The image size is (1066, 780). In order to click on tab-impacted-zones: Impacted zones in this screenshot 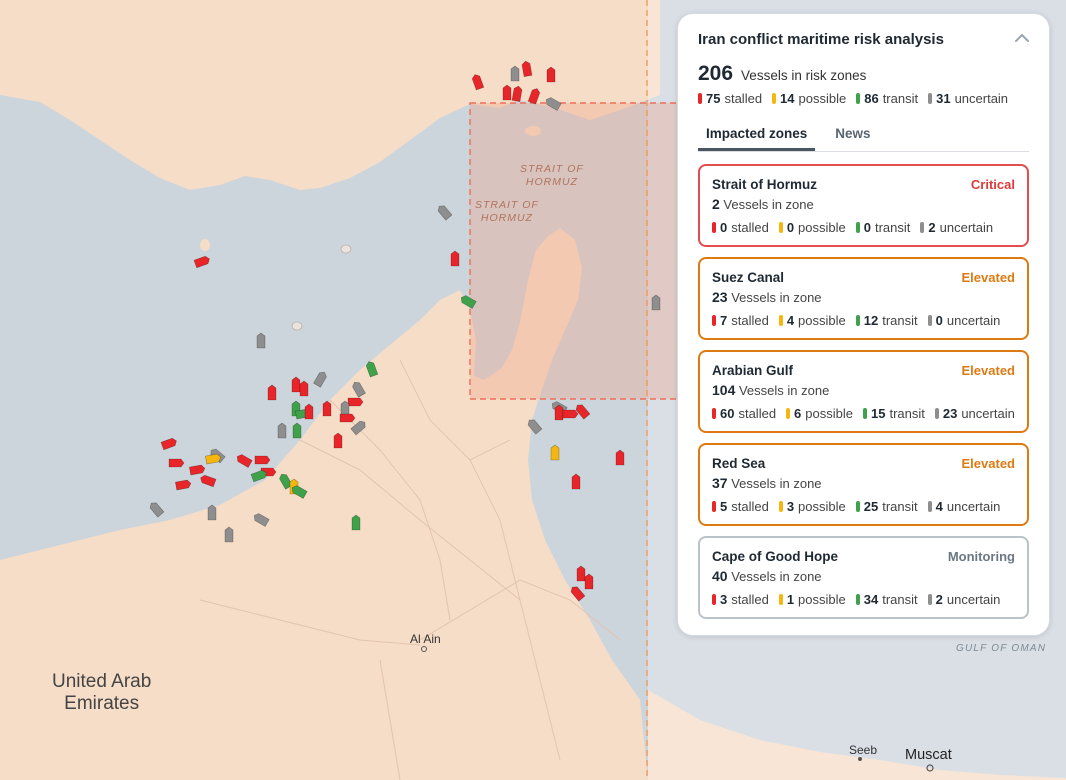, I will do `click(757, 136)`.